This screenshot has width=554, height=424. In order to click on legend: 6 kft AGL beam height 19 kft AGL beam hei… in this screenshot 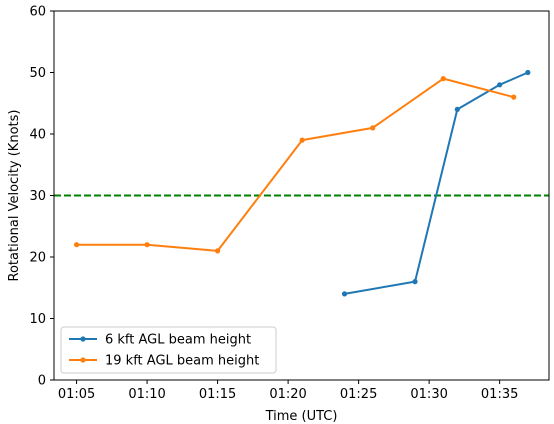, I will do `click(168, 350)`.